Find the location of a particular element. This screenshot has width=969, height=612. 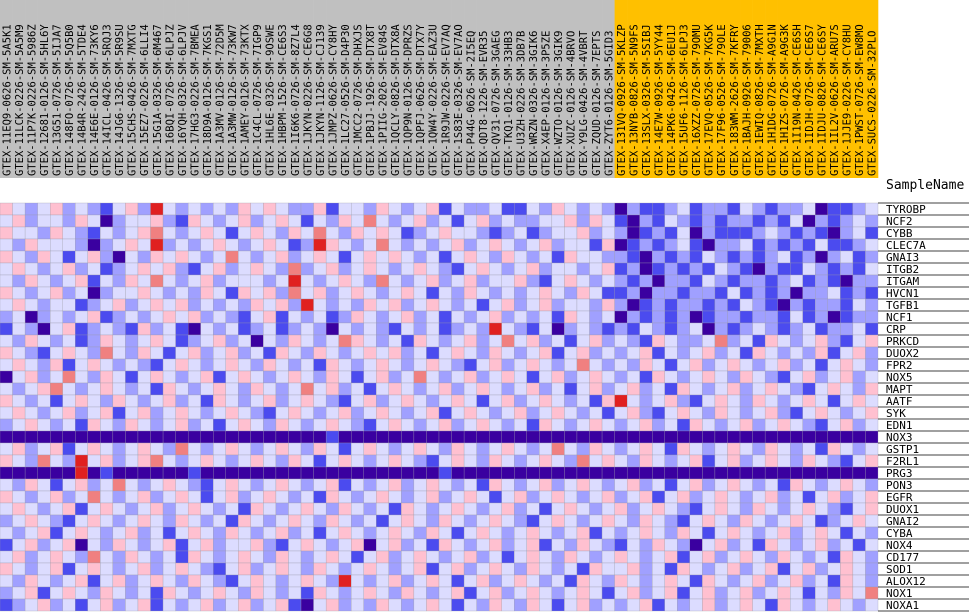

sample-name: GTEX-16XZZ-0726-SM-79OMU is located at coordinates (697, 100).